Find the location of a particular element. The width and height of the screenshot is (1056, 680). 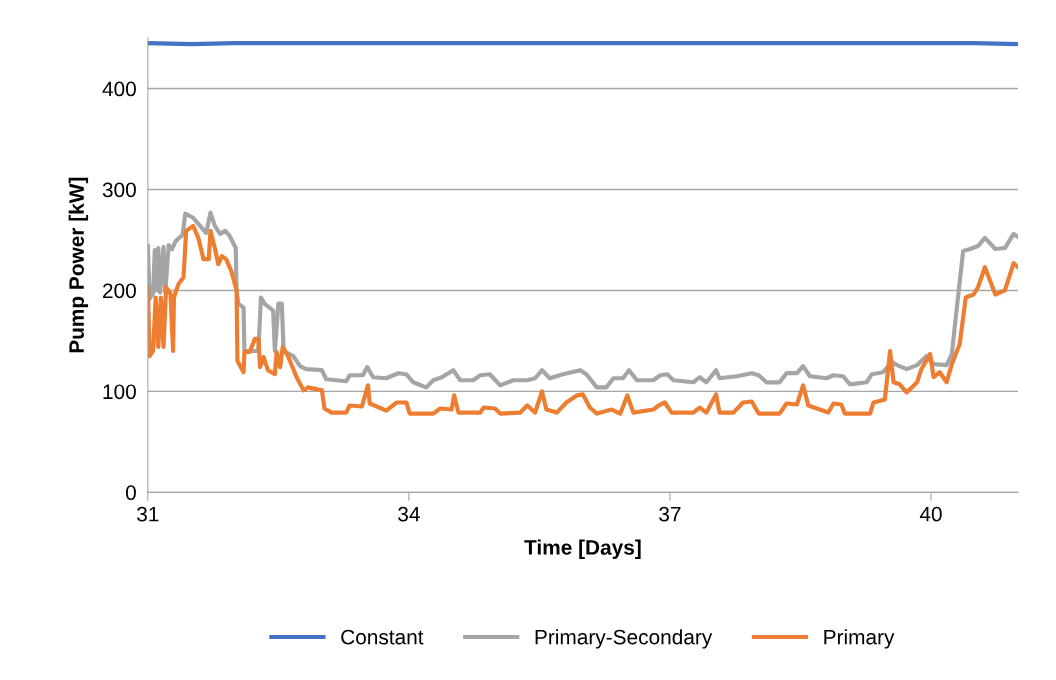

legend-label: Constant is located at coordinates (382, 637).